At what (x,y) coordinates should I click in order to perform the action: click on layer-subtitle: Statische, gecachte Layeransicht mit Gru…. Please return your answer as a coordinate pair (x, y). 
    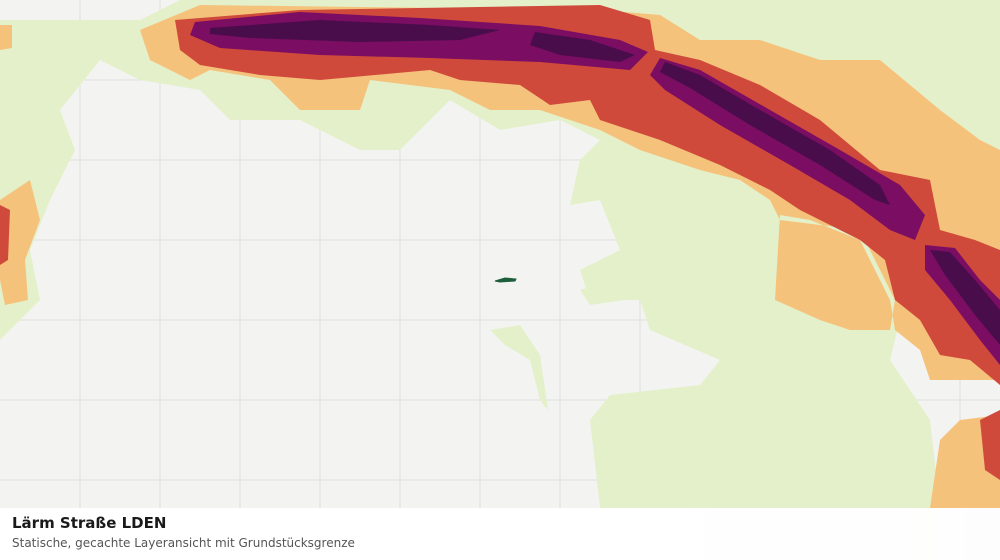
    Looking at the image, I should click on (183, 543).